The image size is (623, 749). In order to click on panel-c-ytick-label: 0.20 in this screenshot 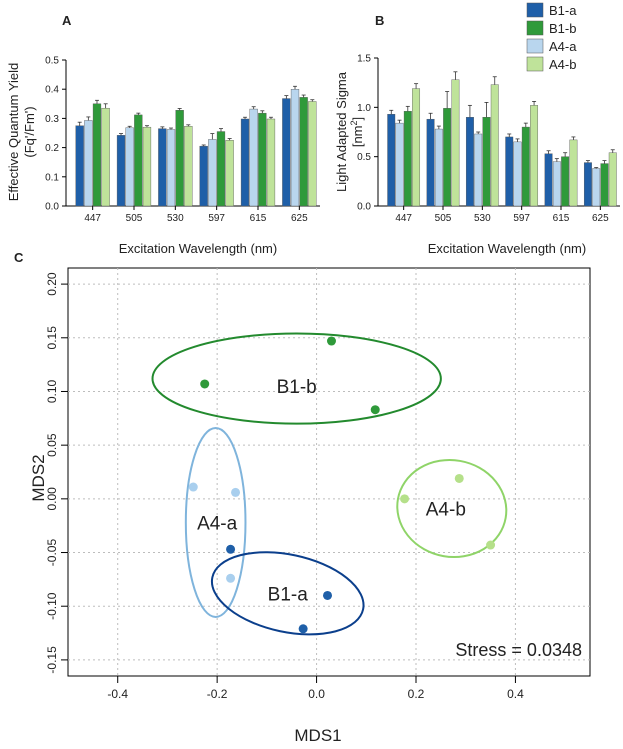, I will do `click(52, 284)`.